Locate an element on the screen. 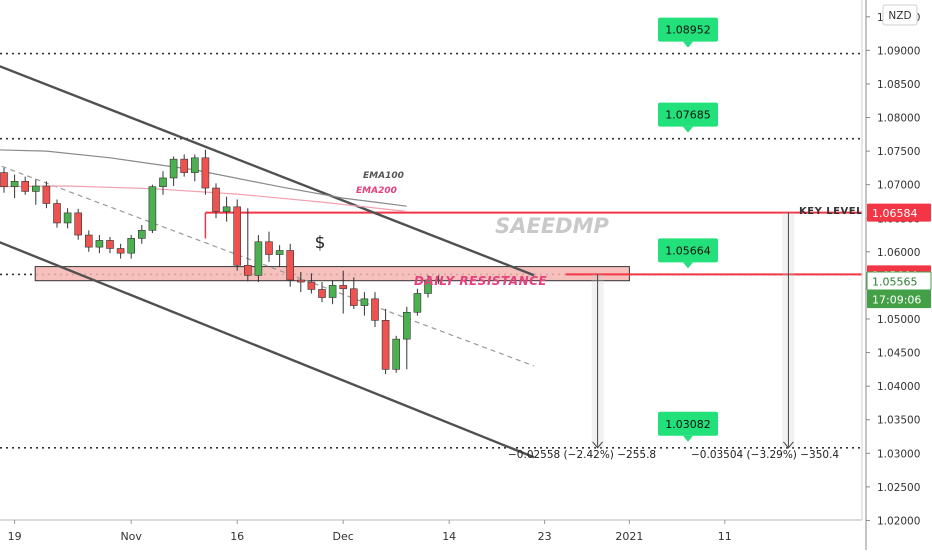 This screenshot has height=554, width=932. measure-right-label: −0.03504 (−3.29%) −350.4 is located at coordinates (765, 455).